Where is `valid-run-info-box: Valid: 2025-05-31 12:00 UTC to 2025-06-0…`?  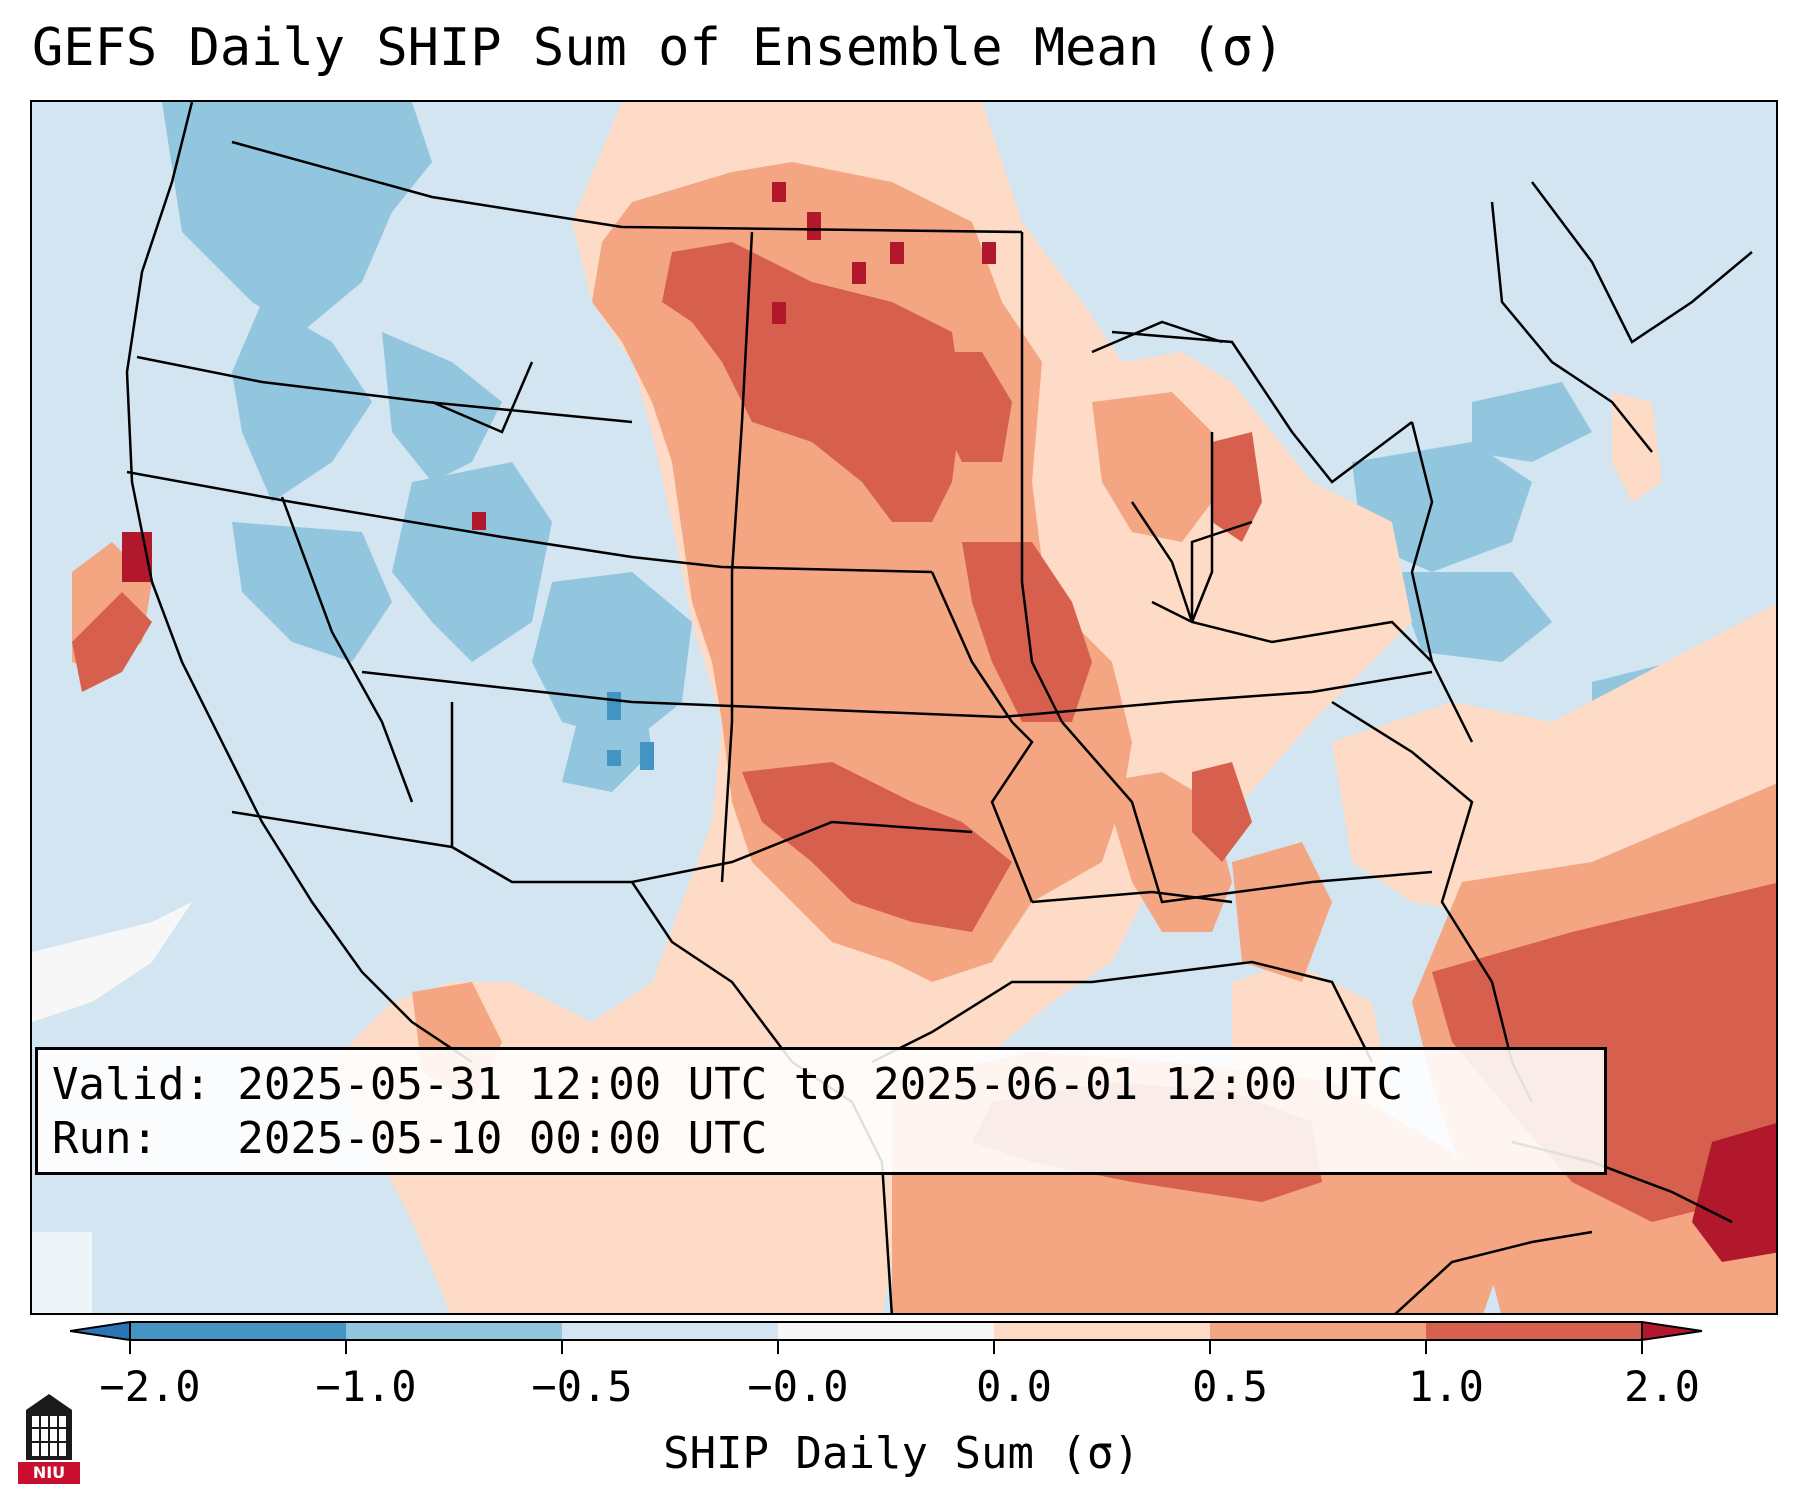 valid-run-info-box: Valid: 2025-05-31 12:00 UTC to 2025-06-0… is located at coordinates (821, 1111).